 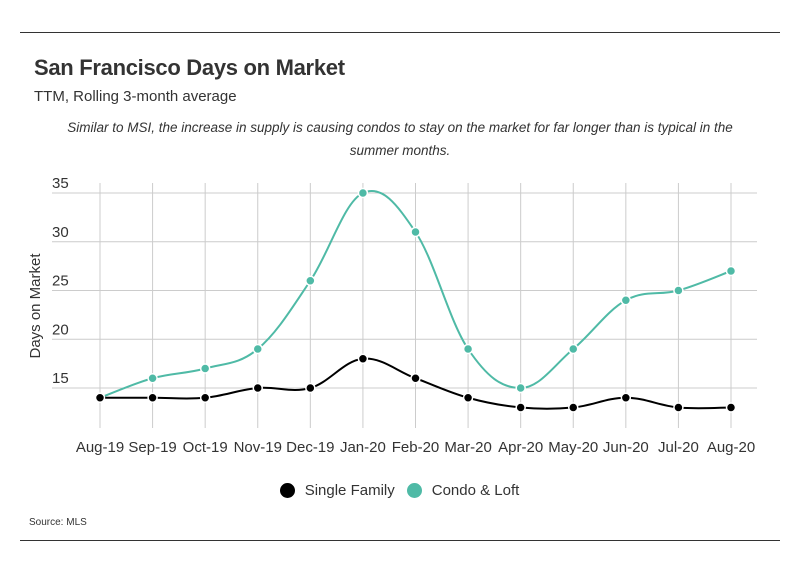 What do you see at coordinates (626, 447) in the screenshot?
I see `x-tick-label: Jun-20` at bounding box center [626, 447].